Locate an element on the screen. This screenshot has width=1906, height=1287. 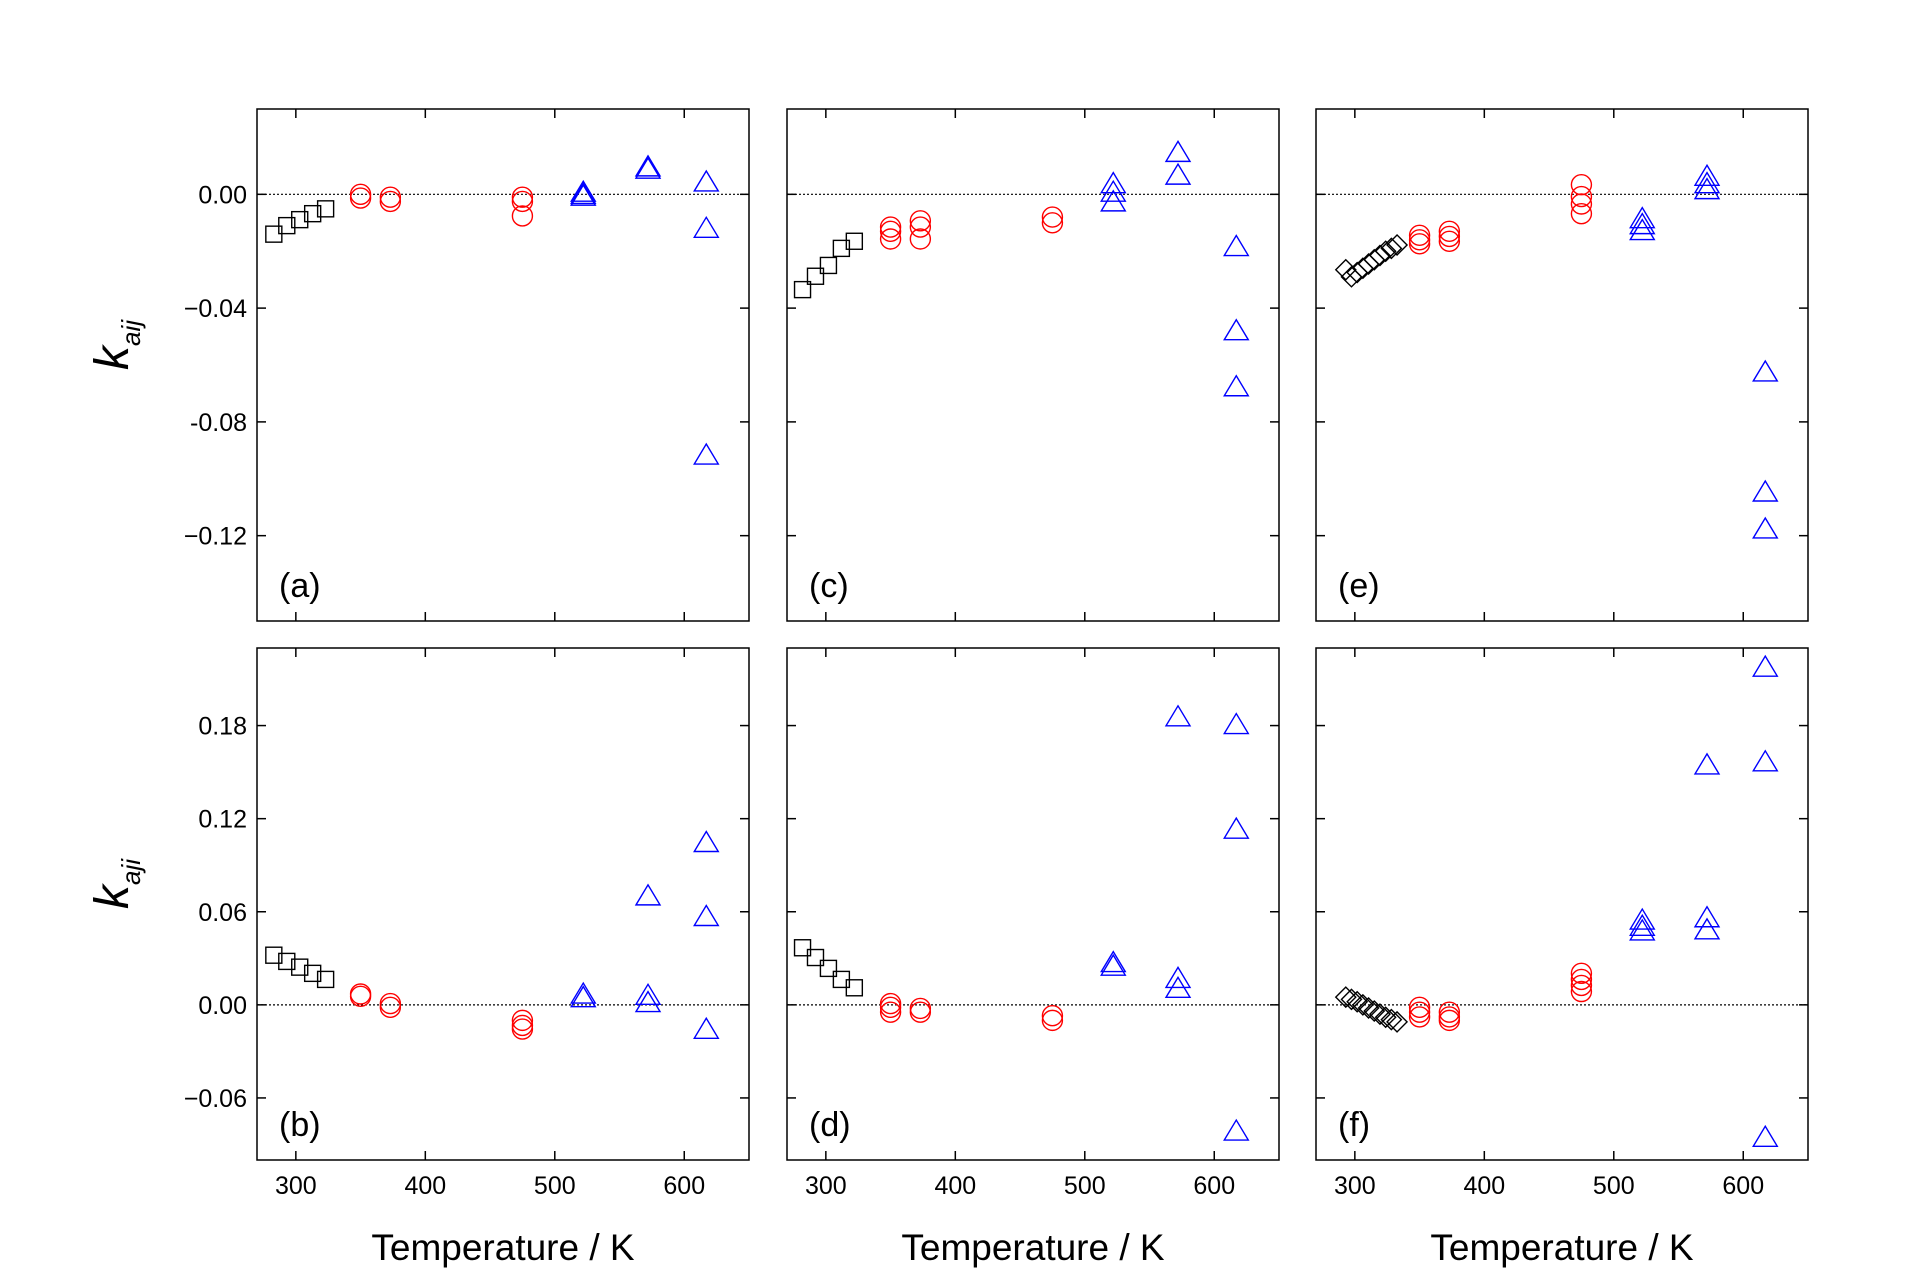
y-tick-label: −0.04 is located at coordinates (215, 309).